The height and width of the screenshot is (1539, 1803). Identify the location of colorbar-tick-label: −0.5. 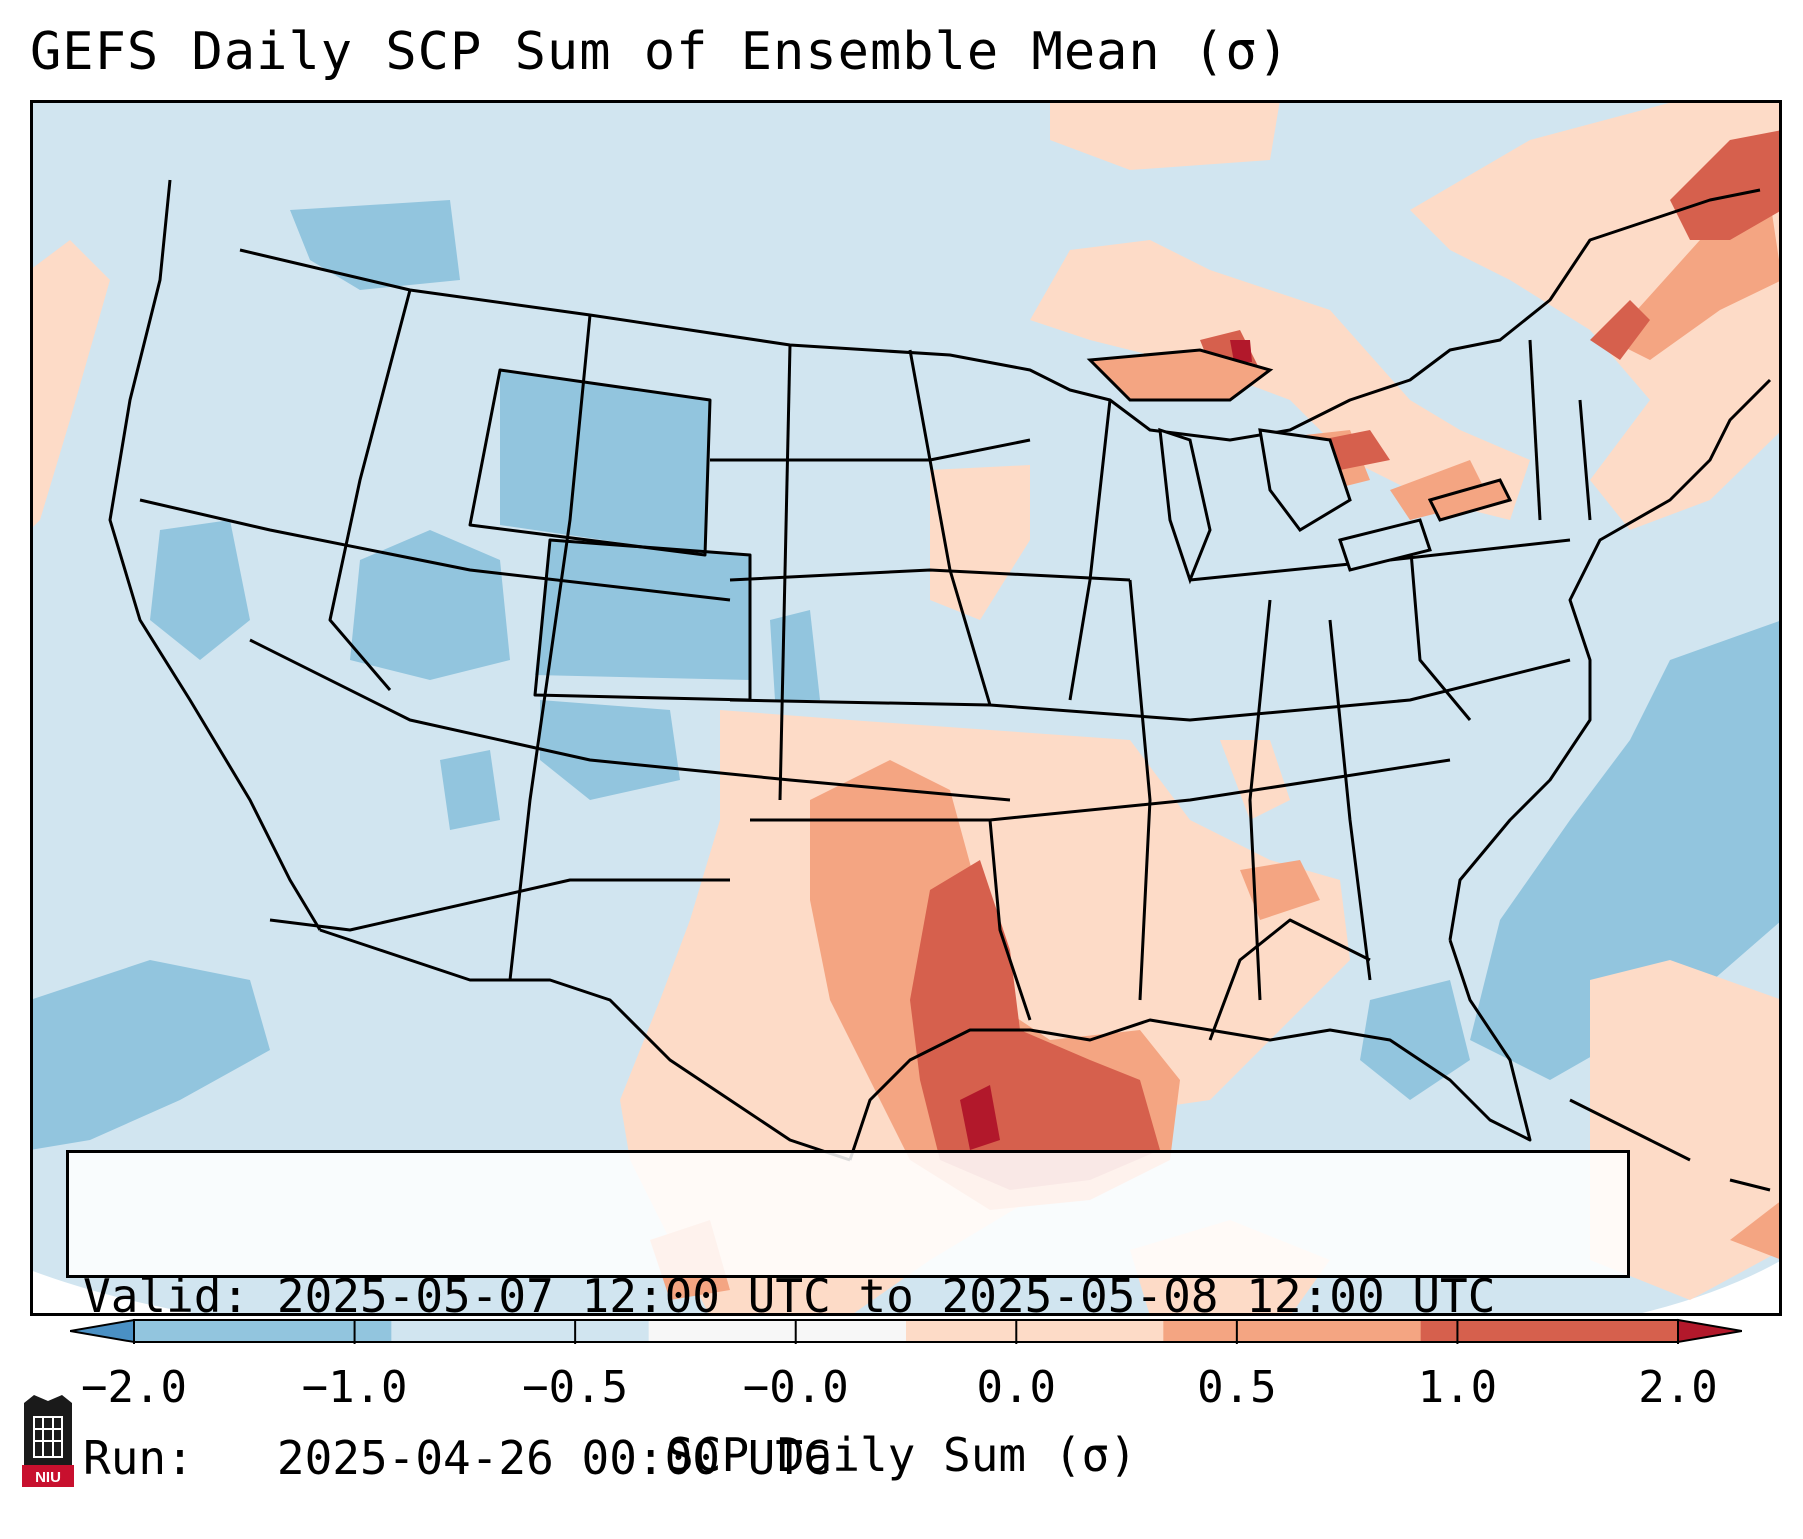
(575, 1387).